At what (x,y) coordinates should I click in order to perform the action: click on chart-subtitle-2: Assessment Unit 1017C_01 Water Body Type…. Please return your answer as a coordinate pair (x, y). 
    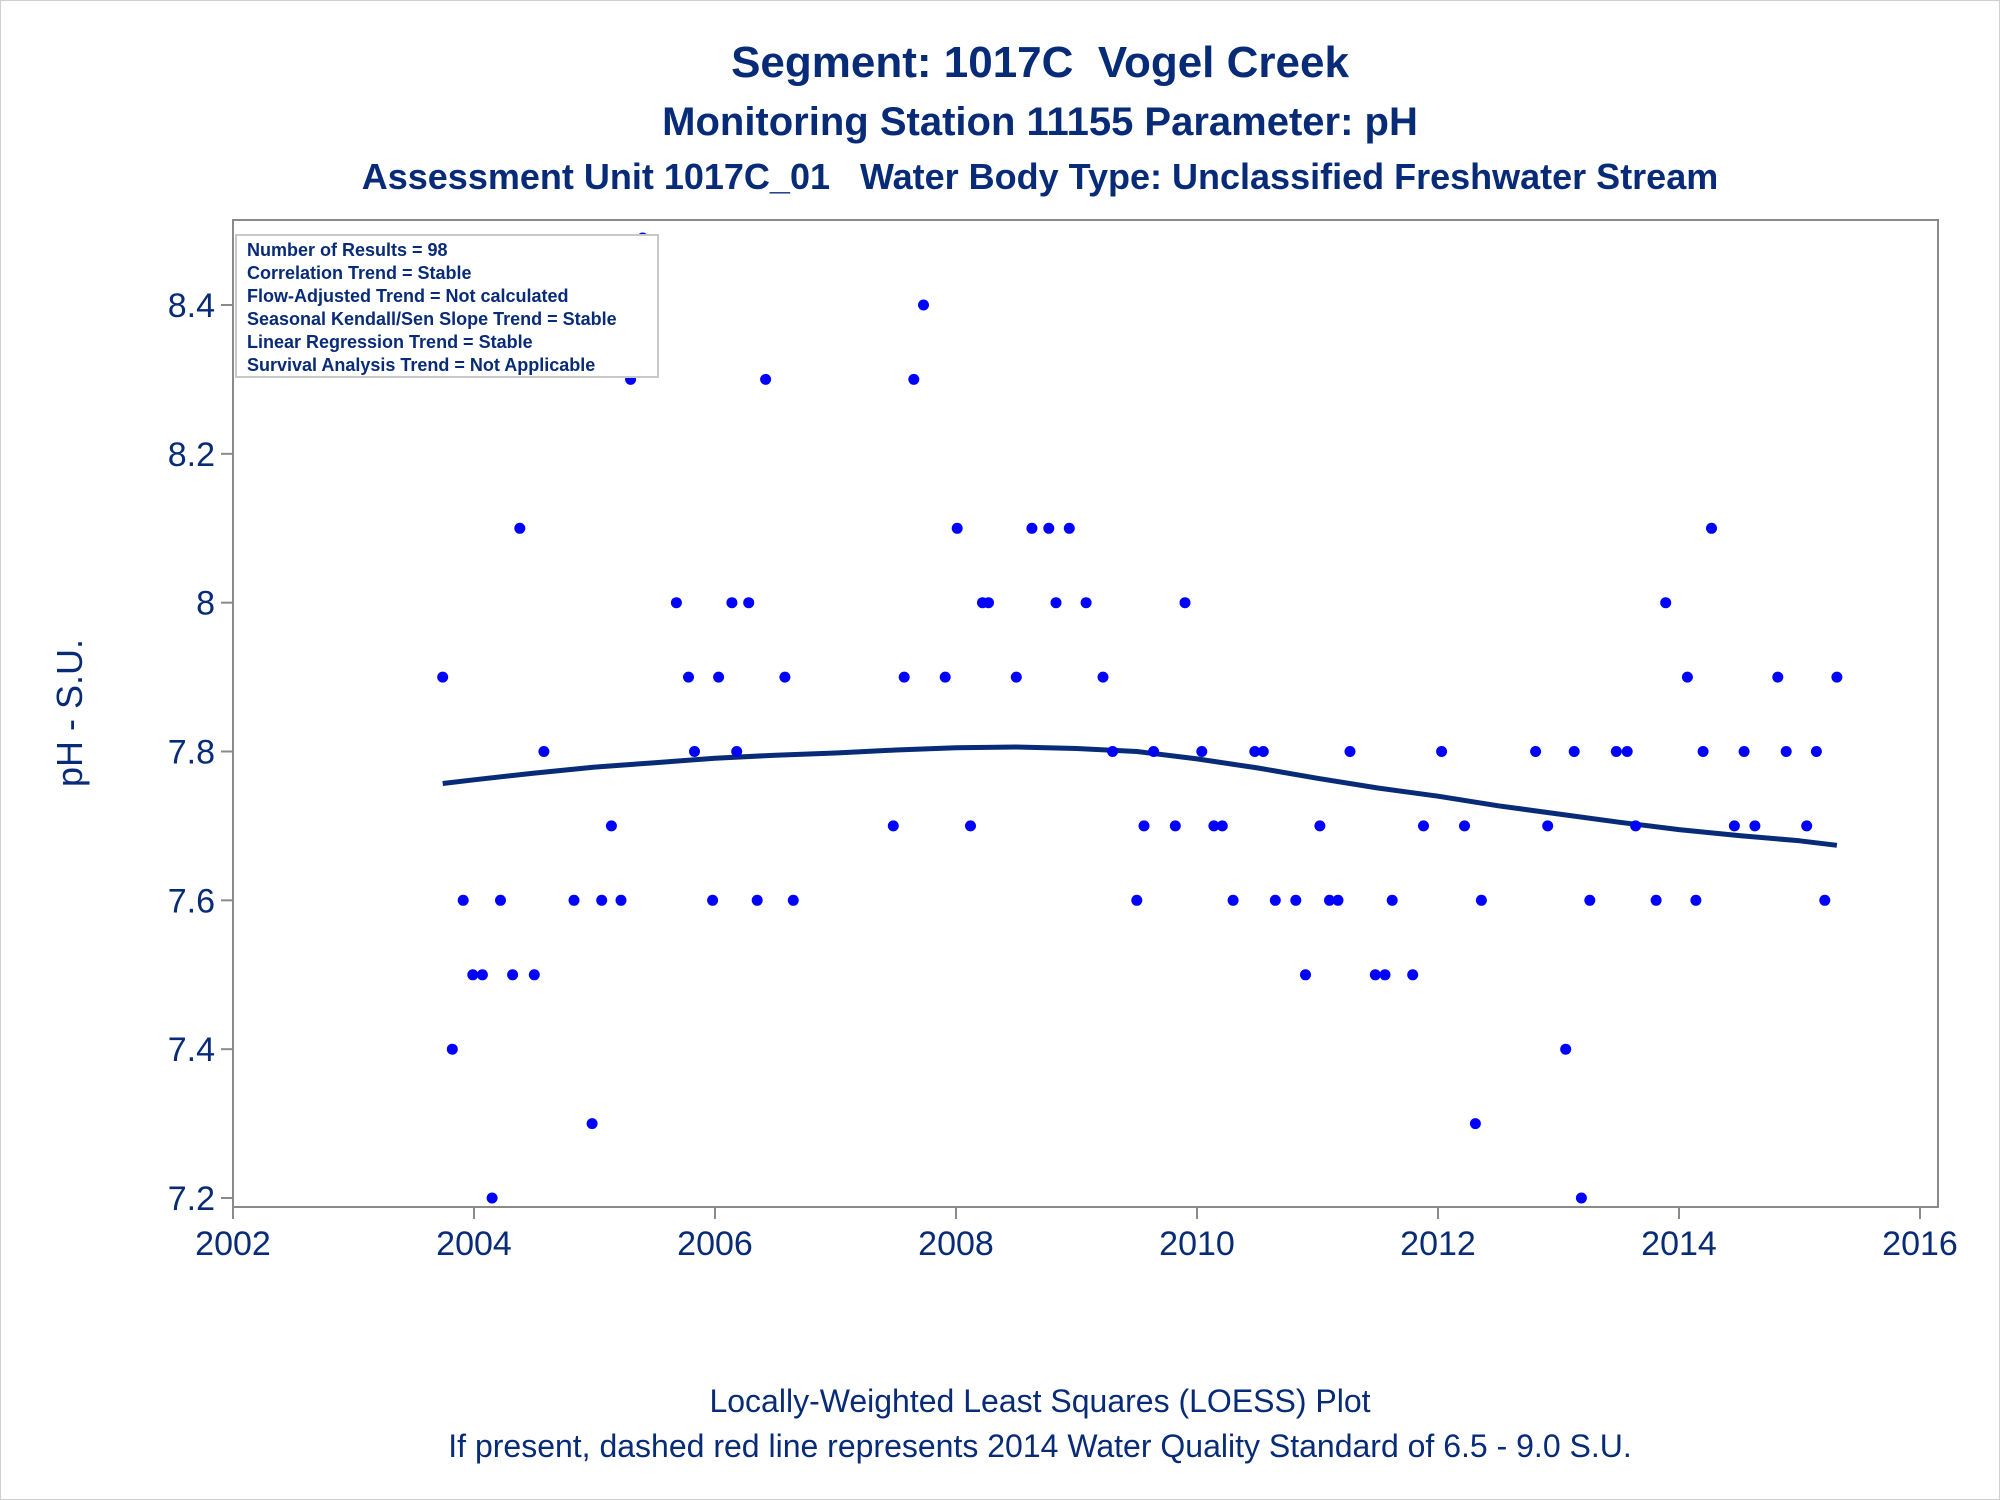
    Looking at the image, I should click on (1040, 176).